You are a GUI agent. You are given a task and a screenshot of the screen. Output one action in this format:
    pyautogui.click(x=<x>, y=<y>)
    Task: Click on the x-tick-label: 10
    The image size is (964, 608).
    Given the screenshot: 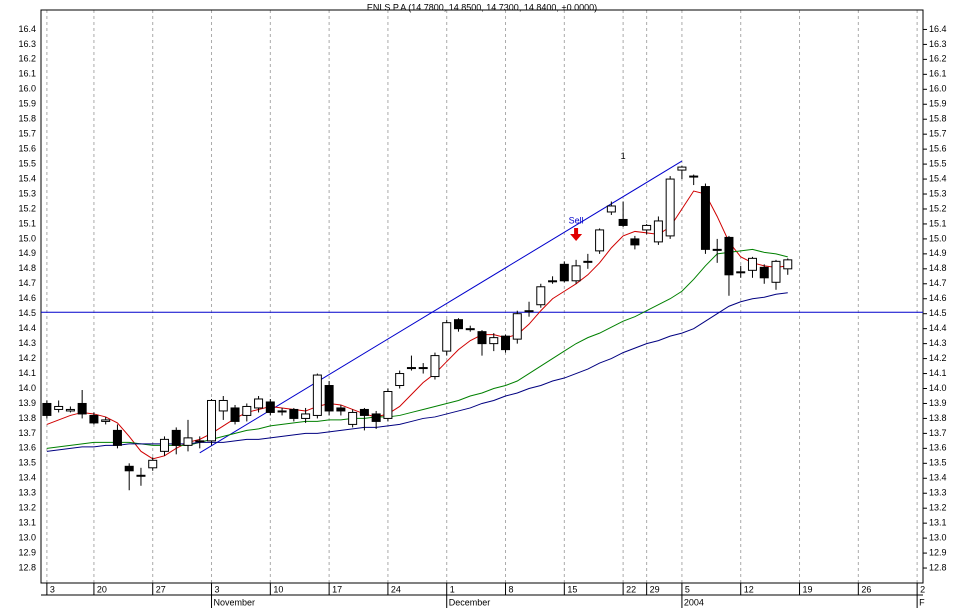 What is the action you would take?
    pyautogui.click(x=278, y=589)
    